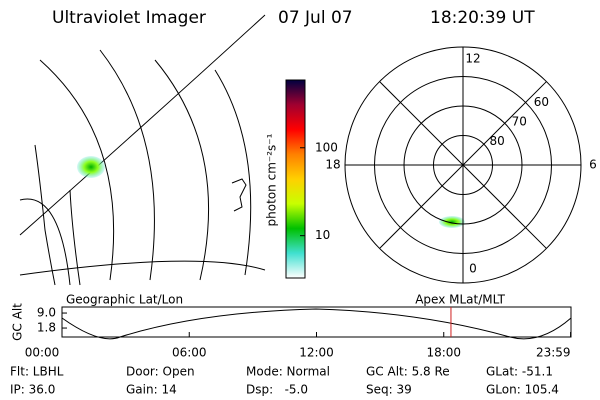  Describe the element at coordinates (37, 372) in the screenshot. I see `status-field: Flt: LBHL` at that location.